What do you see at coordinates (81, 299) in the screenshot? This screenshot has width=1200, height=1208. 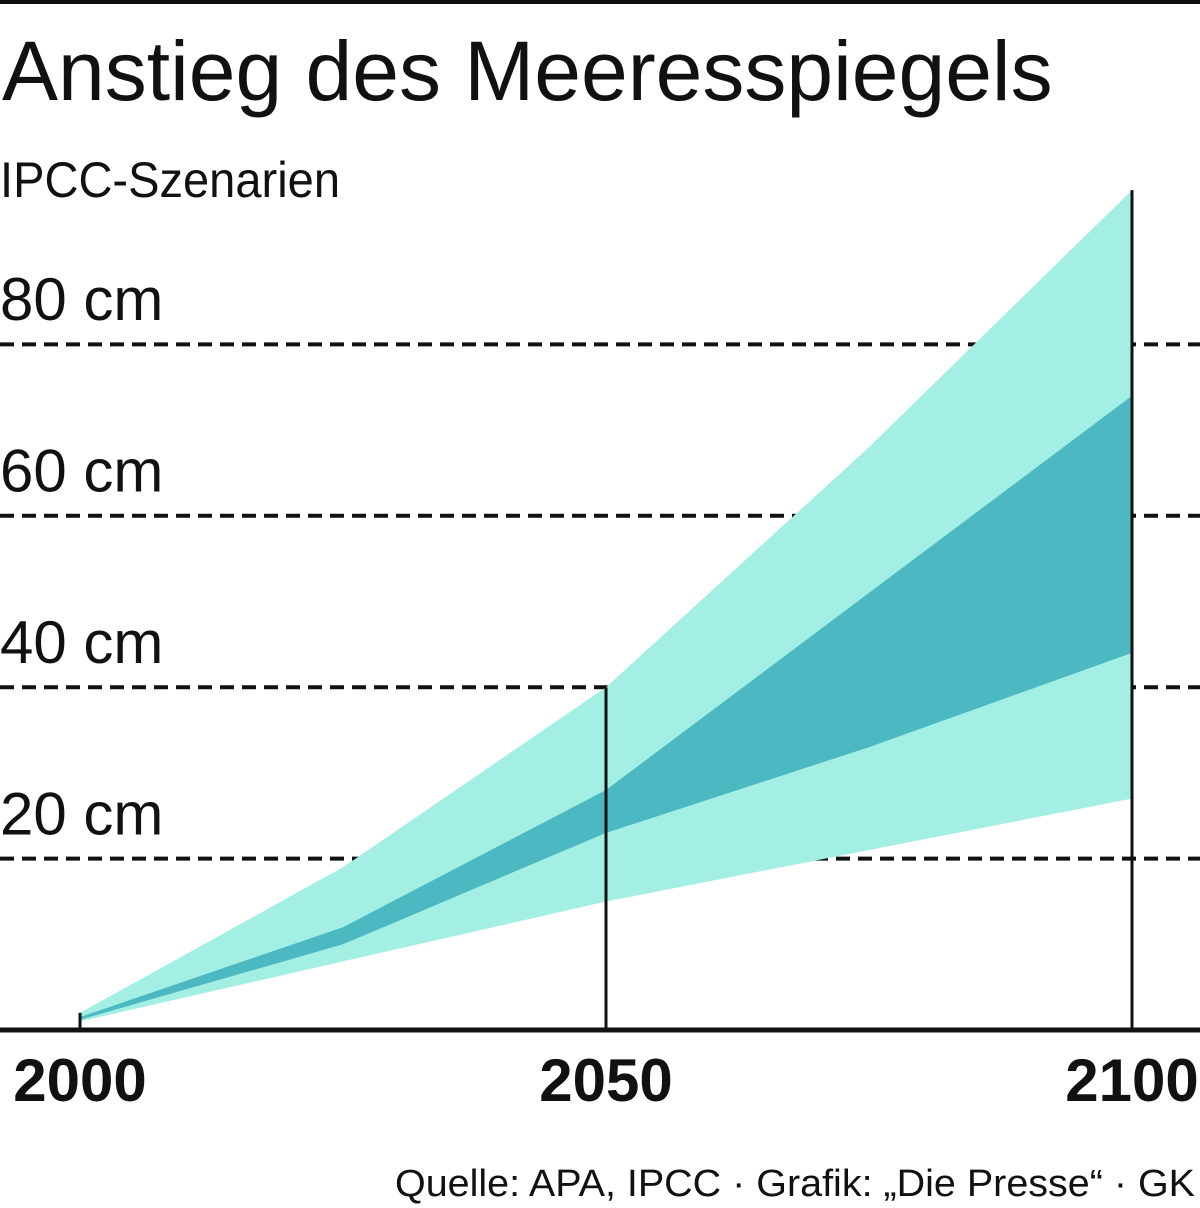 I see `y-tick-label: 80 cm` at bounding box center [81, 299].